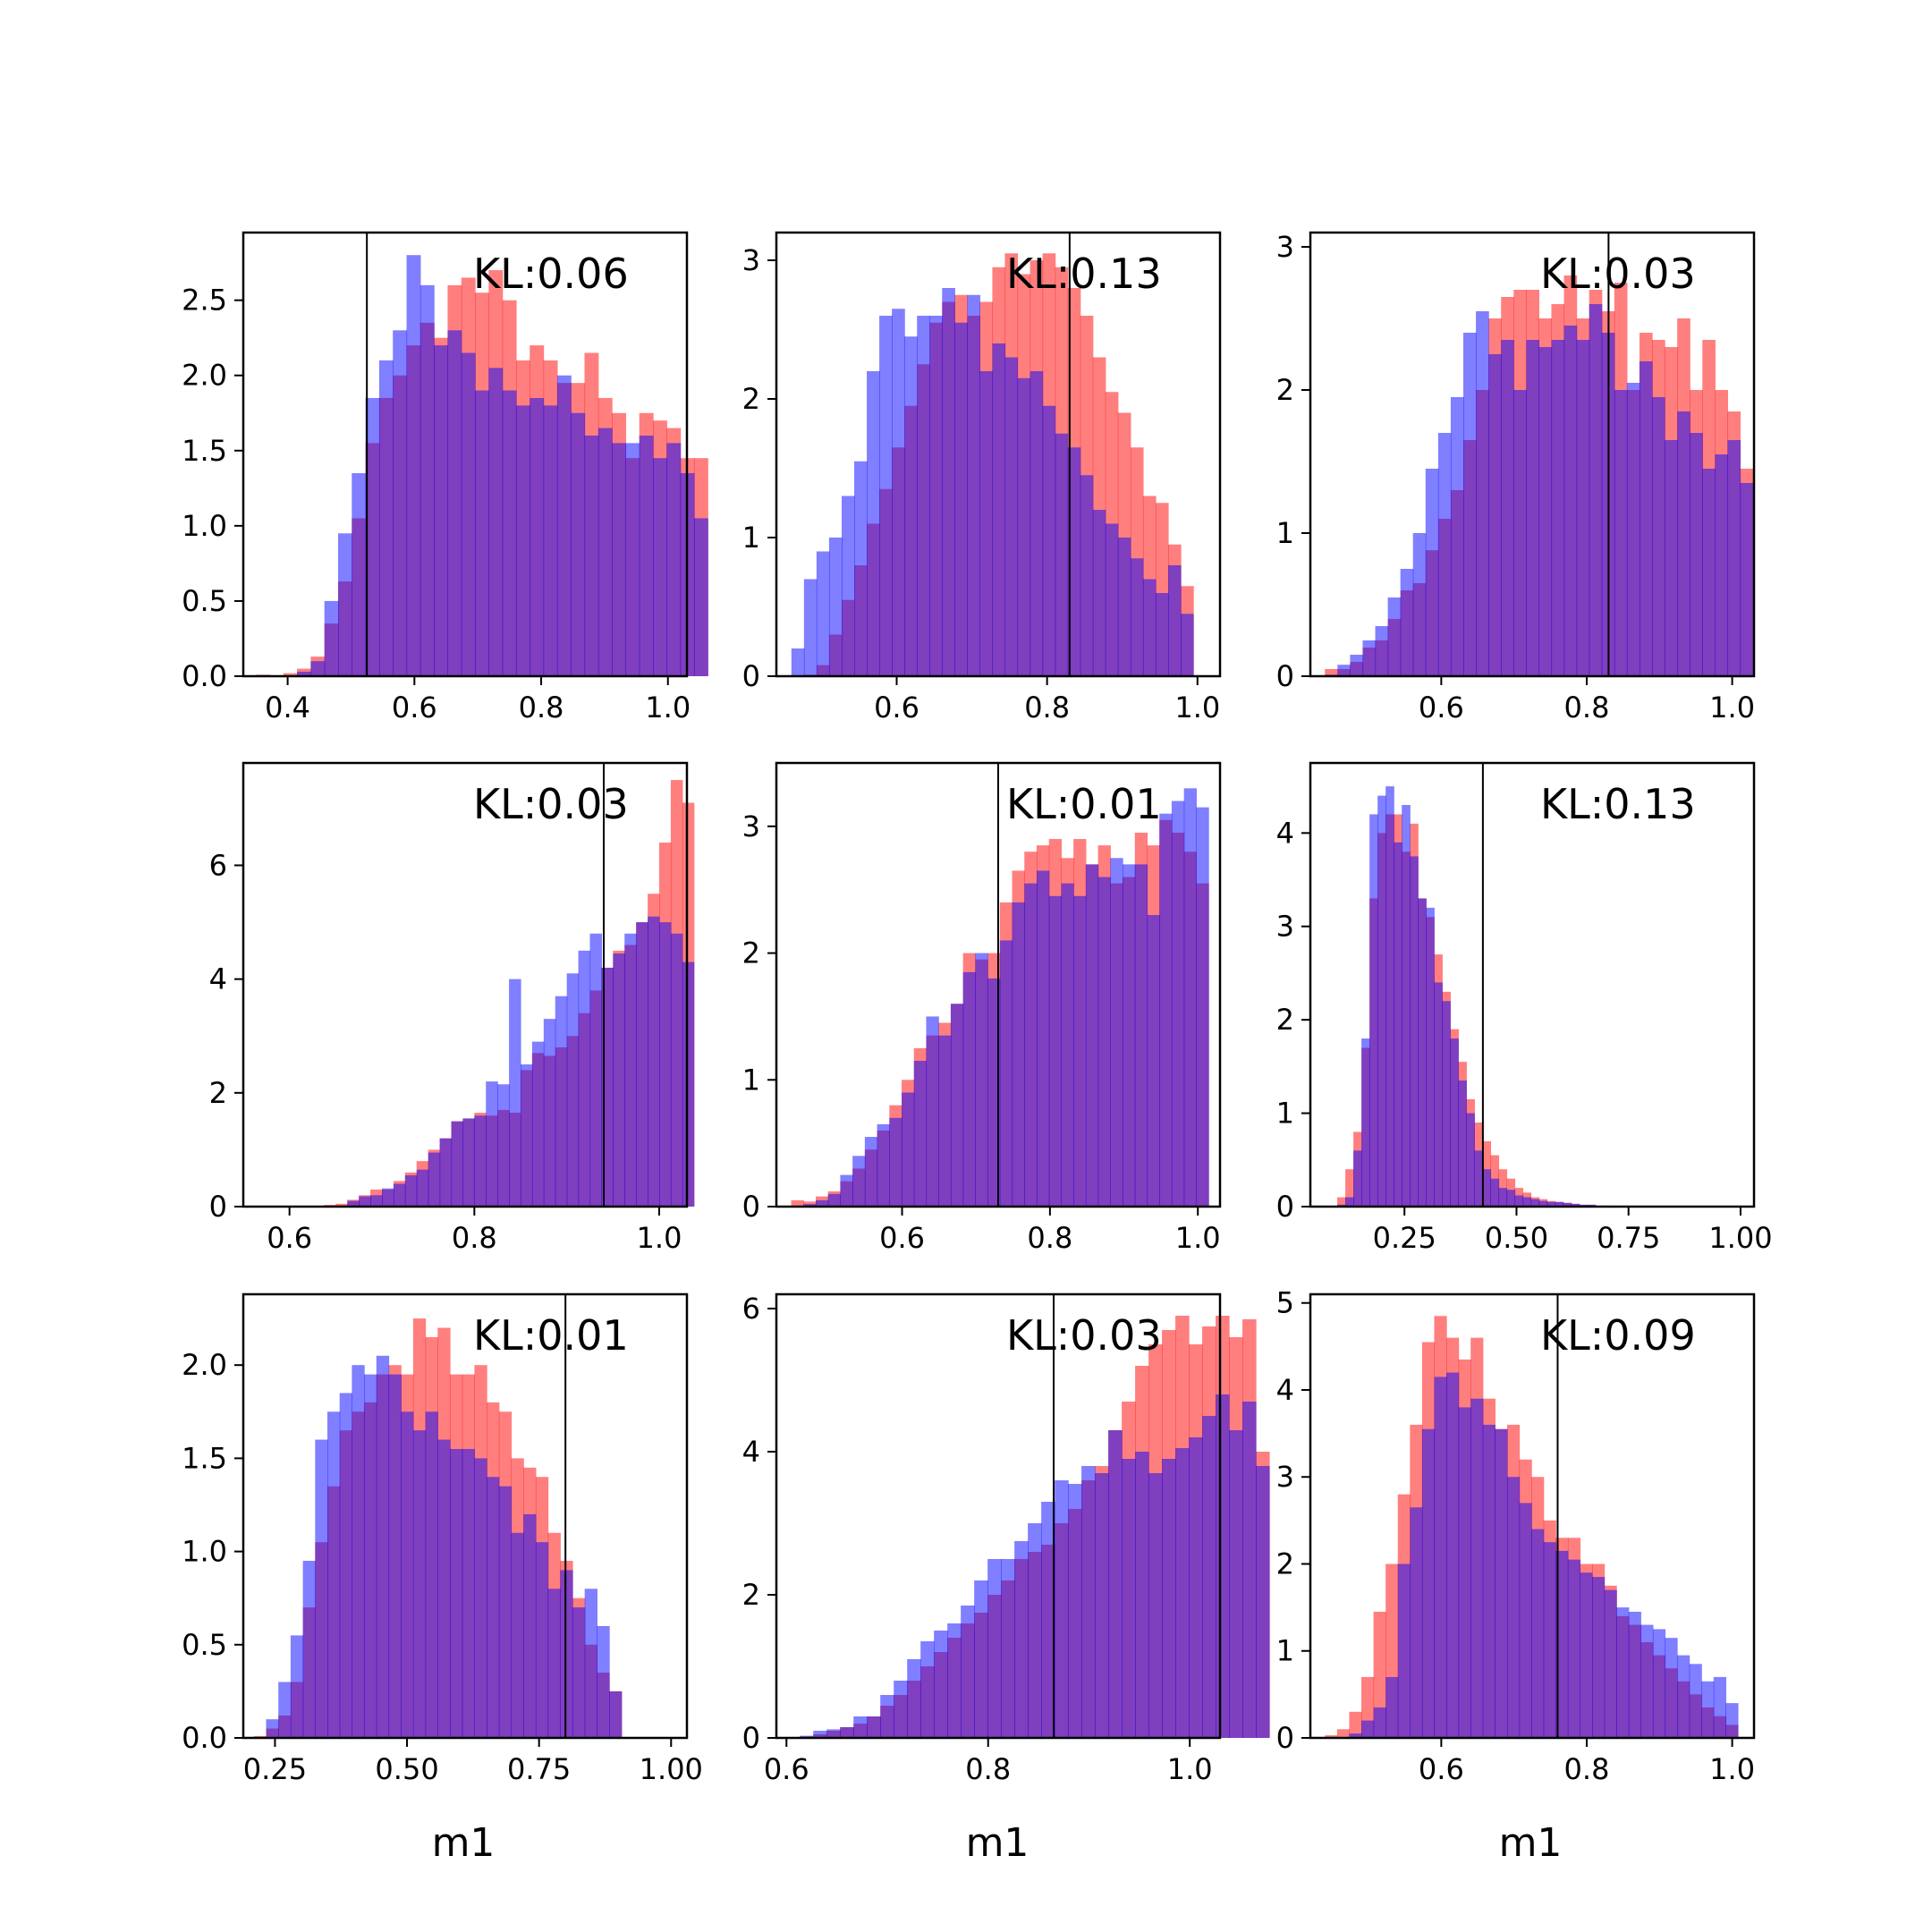  Describe the element at coordinates (1190, 1769) in the screenshot. I see `x-tick-label: 1.0` at that location.